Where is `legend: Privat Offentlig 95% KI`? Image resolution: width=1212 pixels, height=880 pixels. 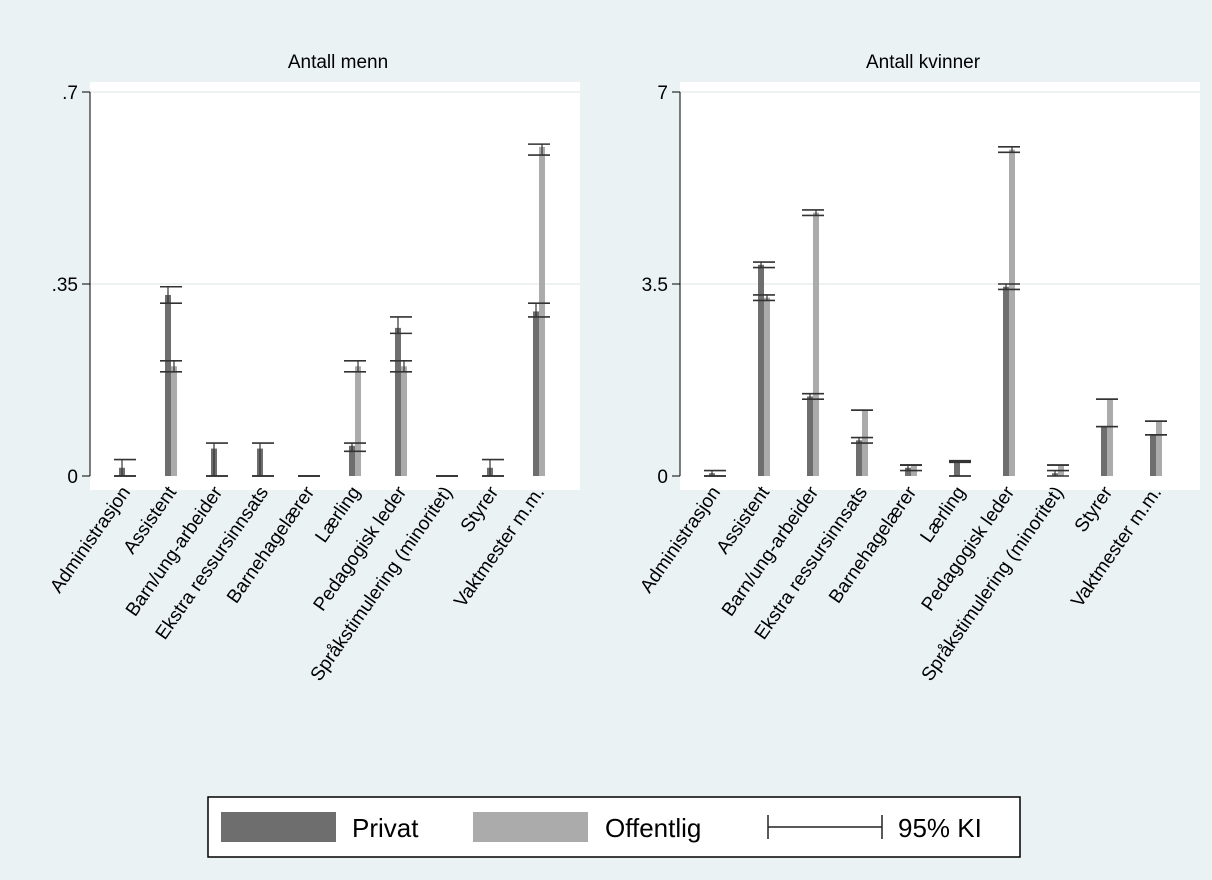
legend: Privat Offentlig 95% KI is located at coordinates (614, 827).